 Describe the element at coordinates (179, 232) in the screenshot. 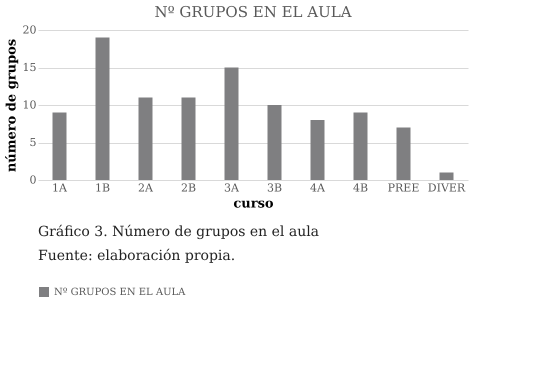

I see `text: Gráfico 3. Número de grupos en el aula` at that location.